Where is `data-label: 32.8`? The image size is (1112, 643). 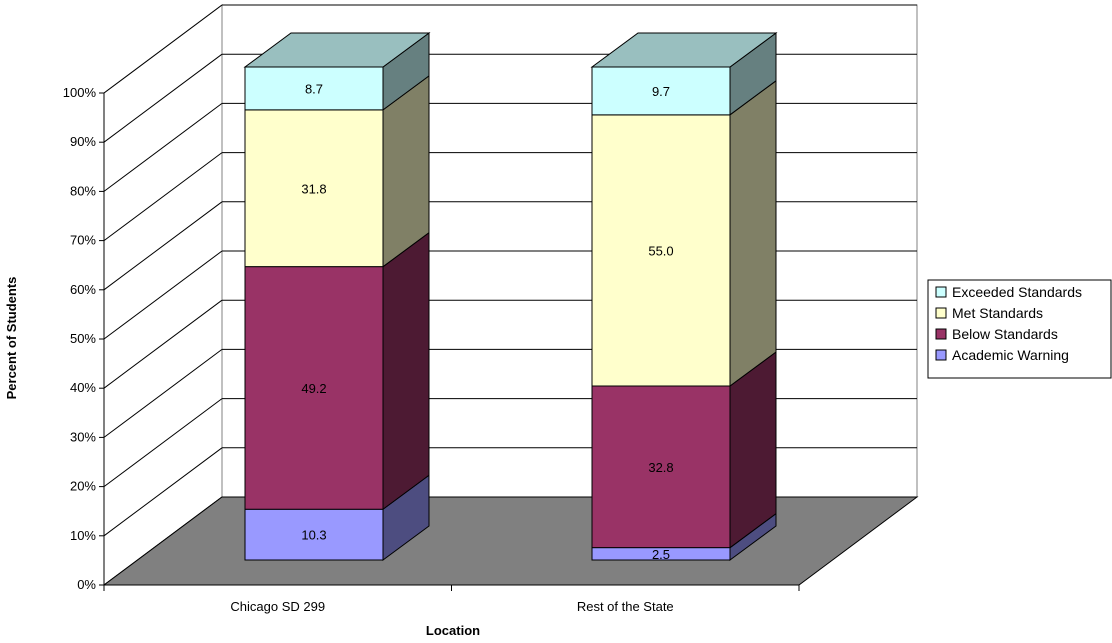 data-label: 32.8 is located at coordinates (660, 467).